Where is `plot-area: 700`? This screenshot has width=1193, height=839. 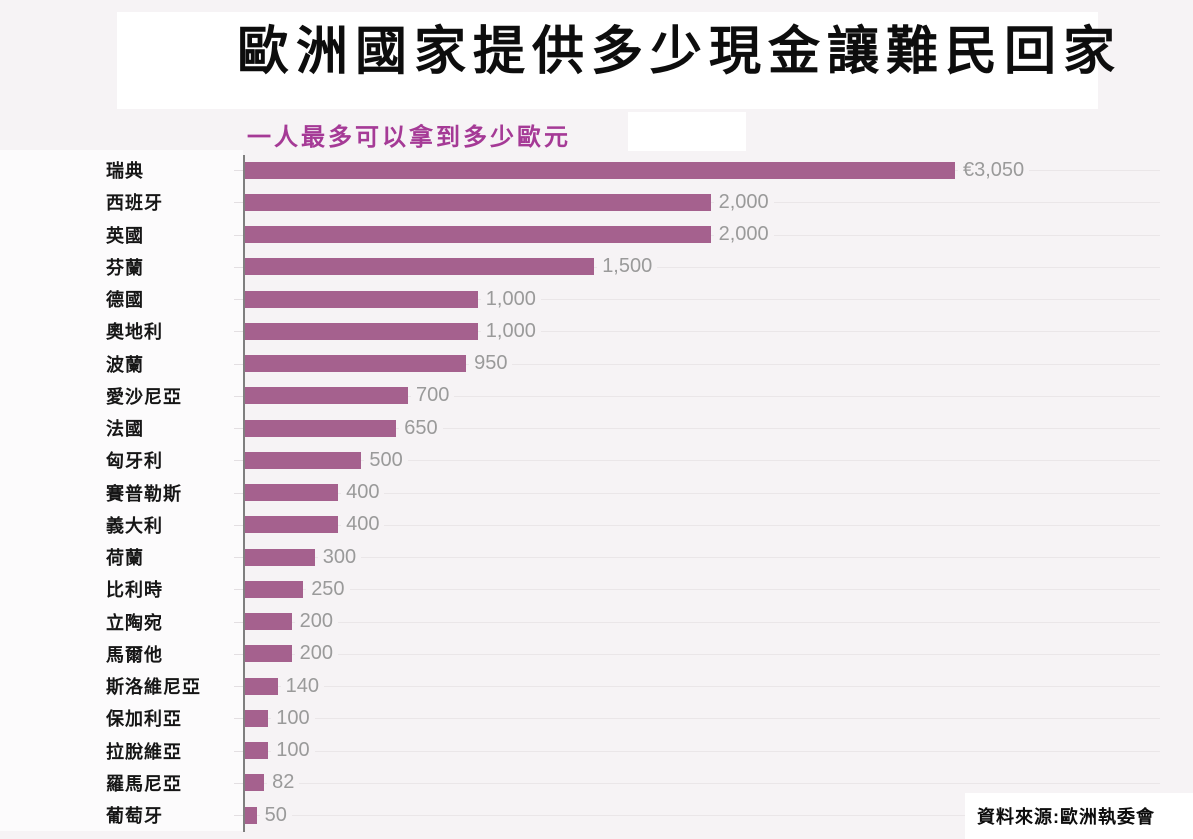 plot-area: 700 is located at coordinates (697, 396).